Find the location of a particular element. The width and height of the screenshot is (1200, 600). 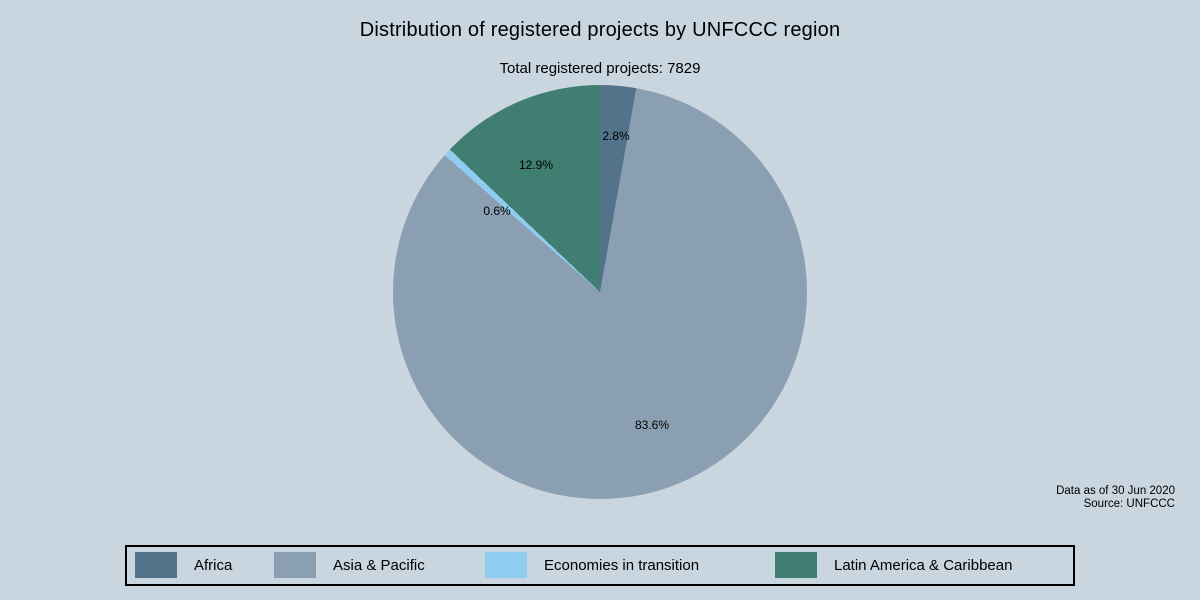

chart-subtitle: Total registered projects: 7829 is located at coordinates (600, 68).